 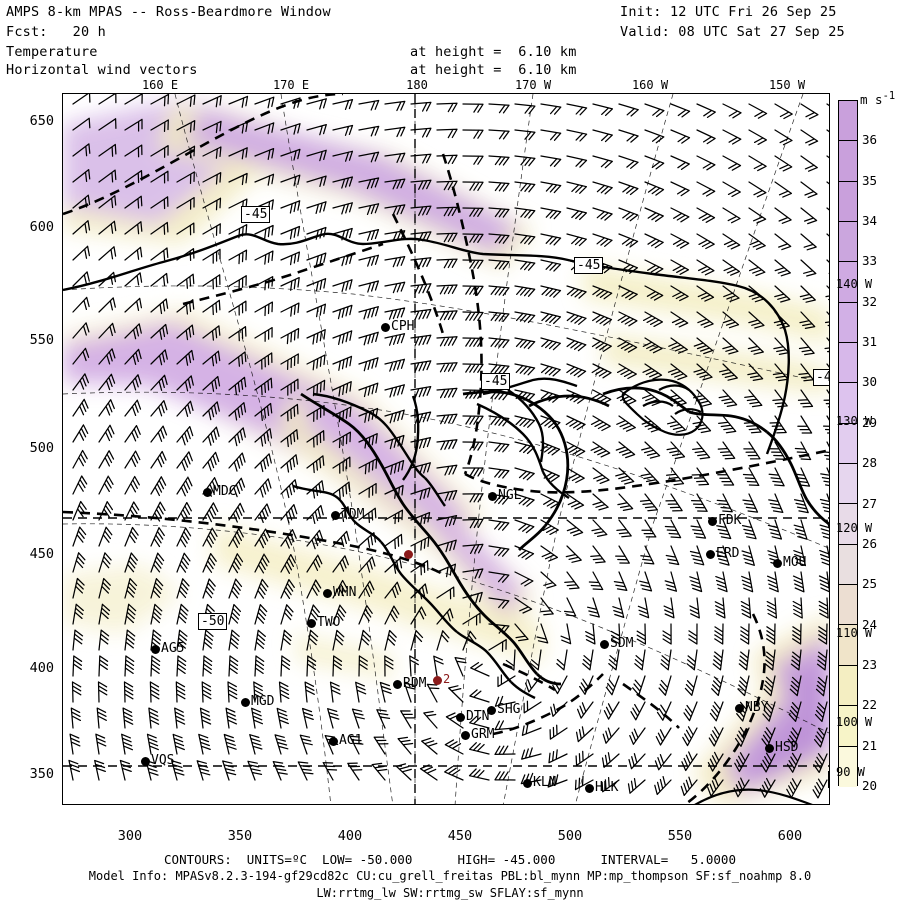 I want to click on station-label: DTN, so click(x=478, y=716).